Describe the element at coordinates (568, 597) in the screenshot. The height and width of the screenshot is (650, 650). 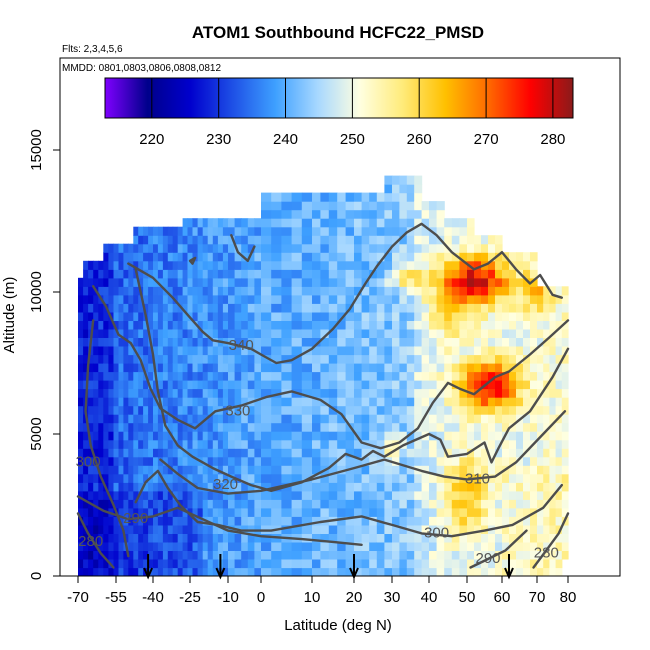
I see `x-tick-label: 80` at that location.